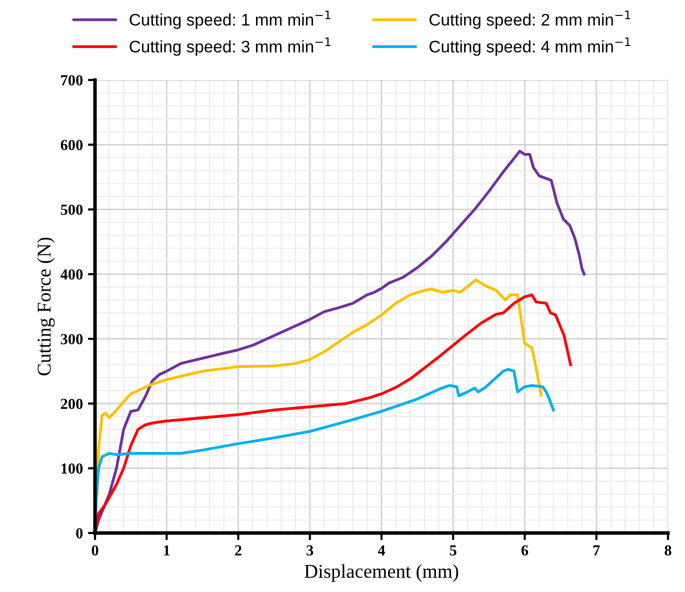 The image size is (685, 592). I want to click on x-tick-label: 1, so click(167, 550).